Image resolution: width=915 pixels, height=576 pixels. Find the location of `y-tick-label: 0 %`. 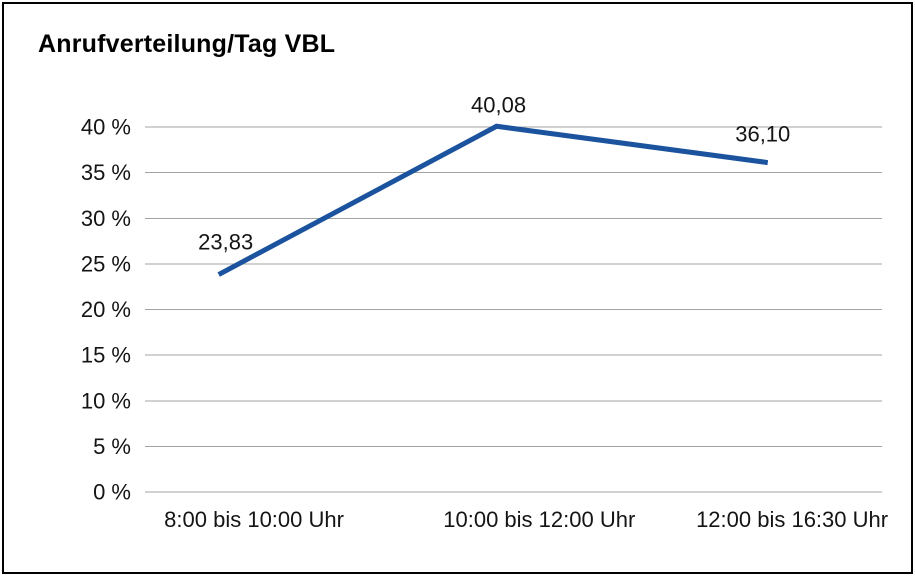

y-tick-label: 0 % is located at coordinates (112, 492).